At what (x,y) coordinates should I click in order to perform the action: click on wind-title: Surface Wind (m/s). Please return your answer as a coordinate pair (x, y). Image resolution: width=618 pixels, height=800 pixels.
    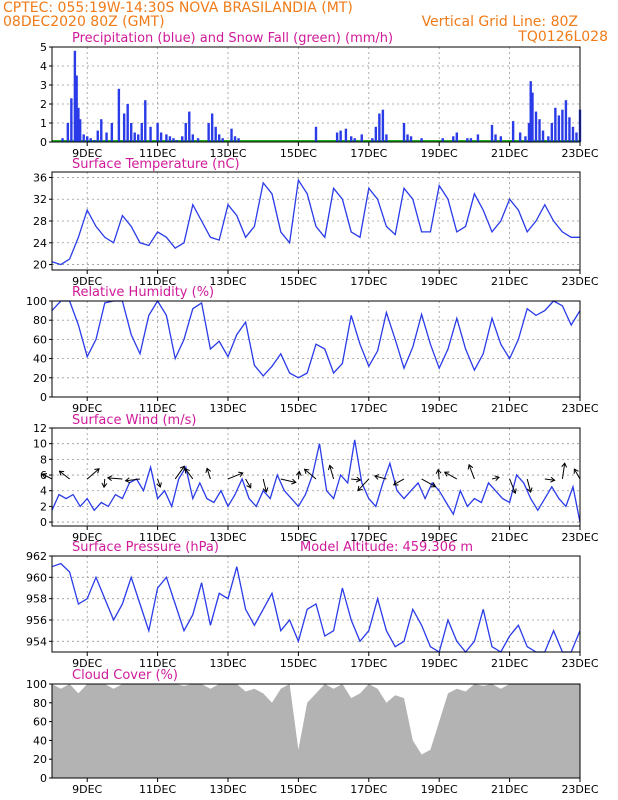
    Looking at the image, I should click on (134, 420).